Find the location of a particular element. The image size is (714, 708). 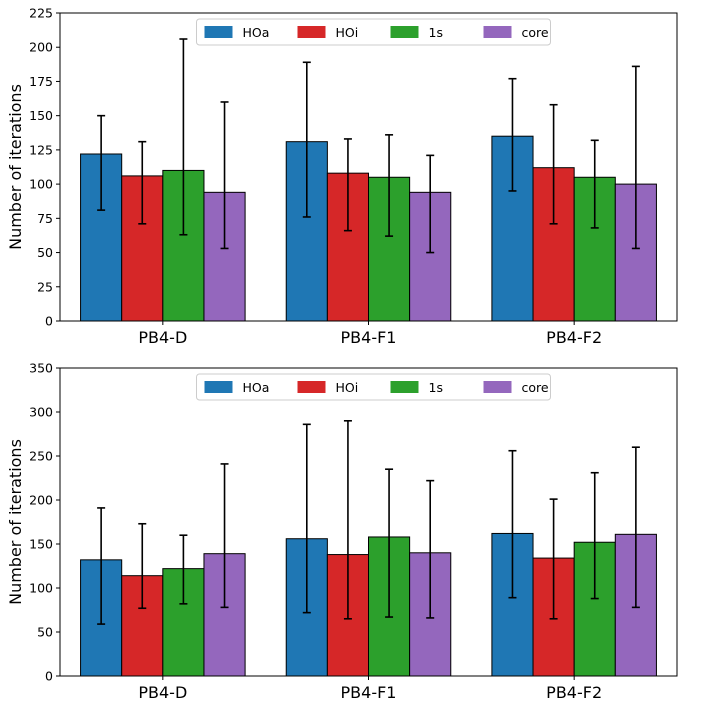

chart1-legend-box is located at coordinates (373, 387).